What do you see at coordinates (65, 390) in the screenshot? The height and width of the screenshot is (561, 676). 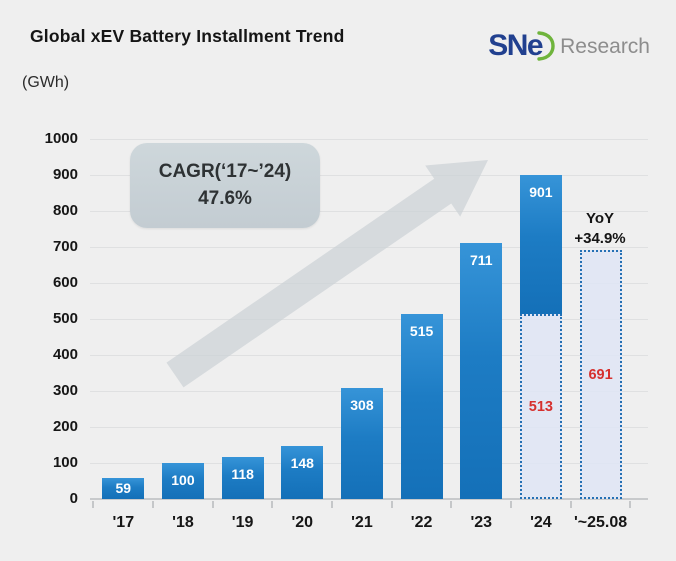 I see `y-axis-tick-label: 300` at bounding box center [65, 390].